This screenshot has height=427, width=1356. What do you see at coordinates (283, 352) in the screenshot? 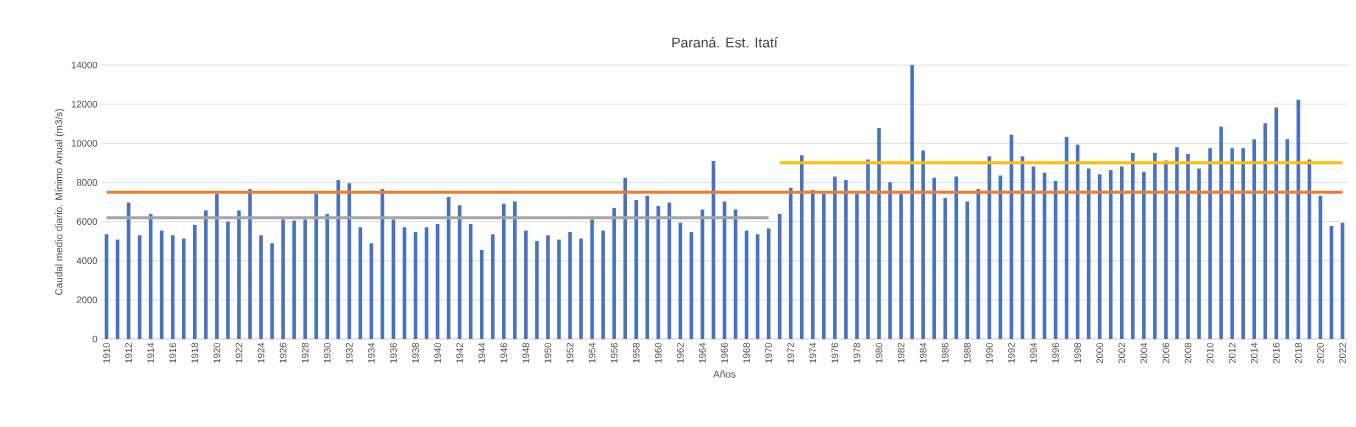
I see `x-tick-label: 1926` at bounding box center [283, 352].